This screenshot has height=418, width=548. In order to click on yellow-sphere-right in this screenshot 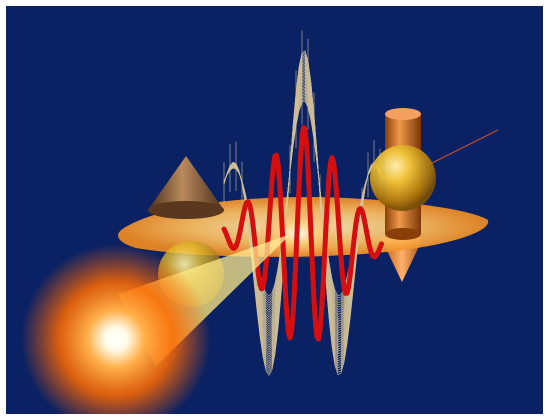, I will do `click(403, 178)`.